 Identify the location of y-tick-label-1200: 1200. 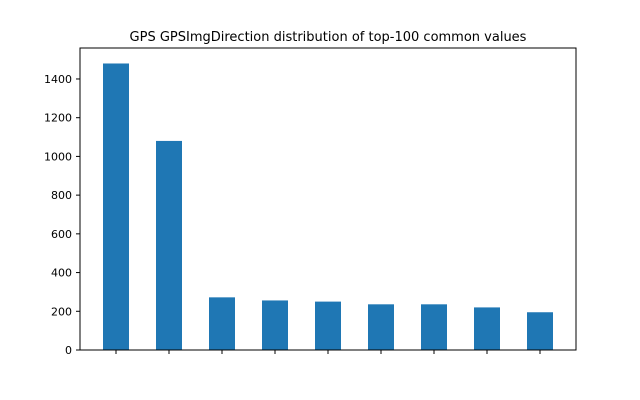
(58, 118).